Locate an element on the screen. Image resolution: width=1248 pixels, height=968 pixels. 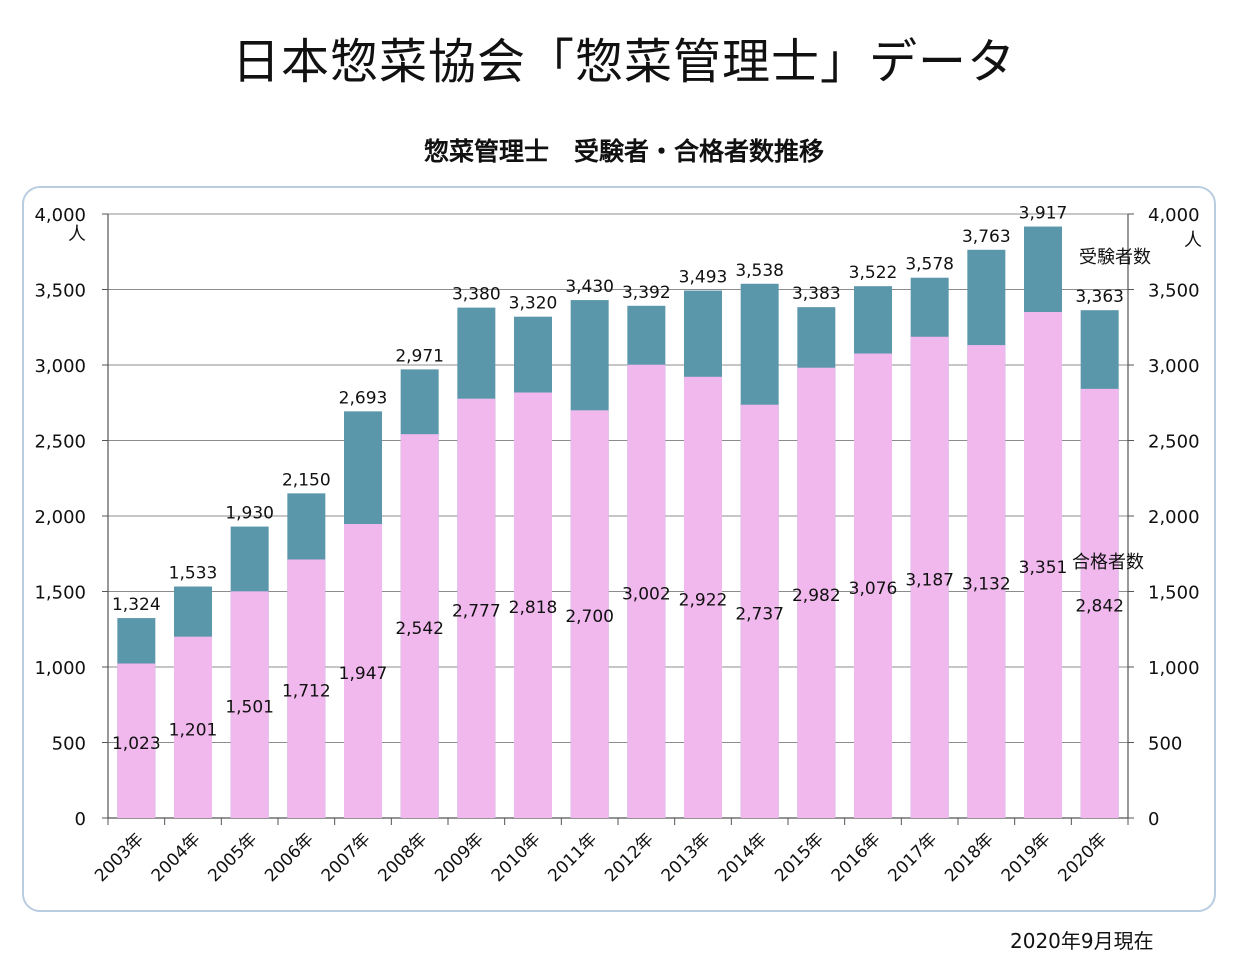
examinee-value-label: 1,533 is located at coordinates (193, 574).